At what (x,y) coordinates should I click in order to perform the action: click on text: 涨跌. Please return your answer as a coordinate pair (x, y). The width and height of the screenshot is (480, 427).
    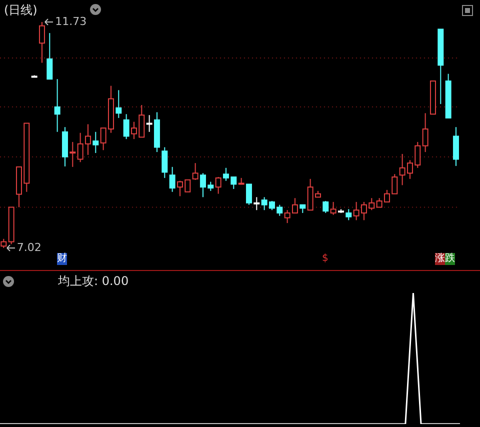
    Looking at the image, I should click on (445, 259).